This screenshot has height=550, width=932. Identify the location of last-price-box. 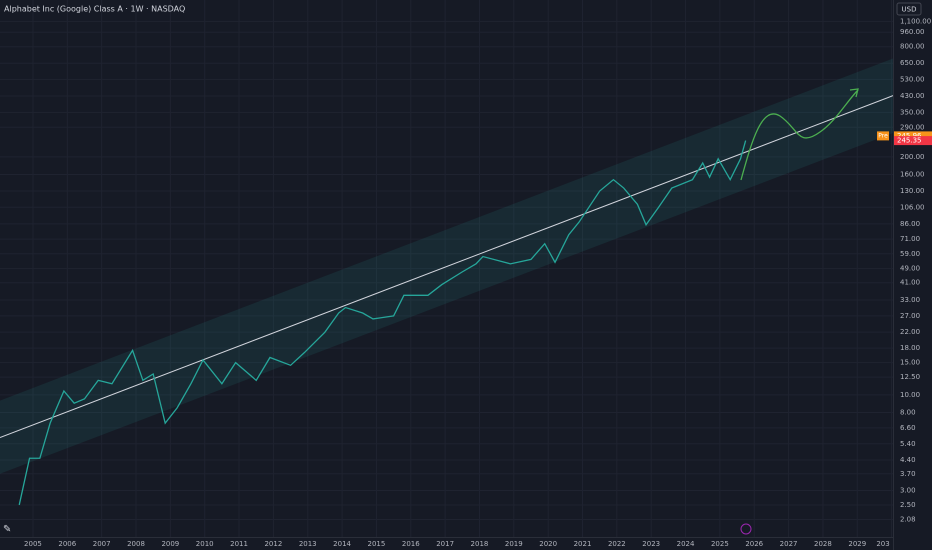
(913, 141).